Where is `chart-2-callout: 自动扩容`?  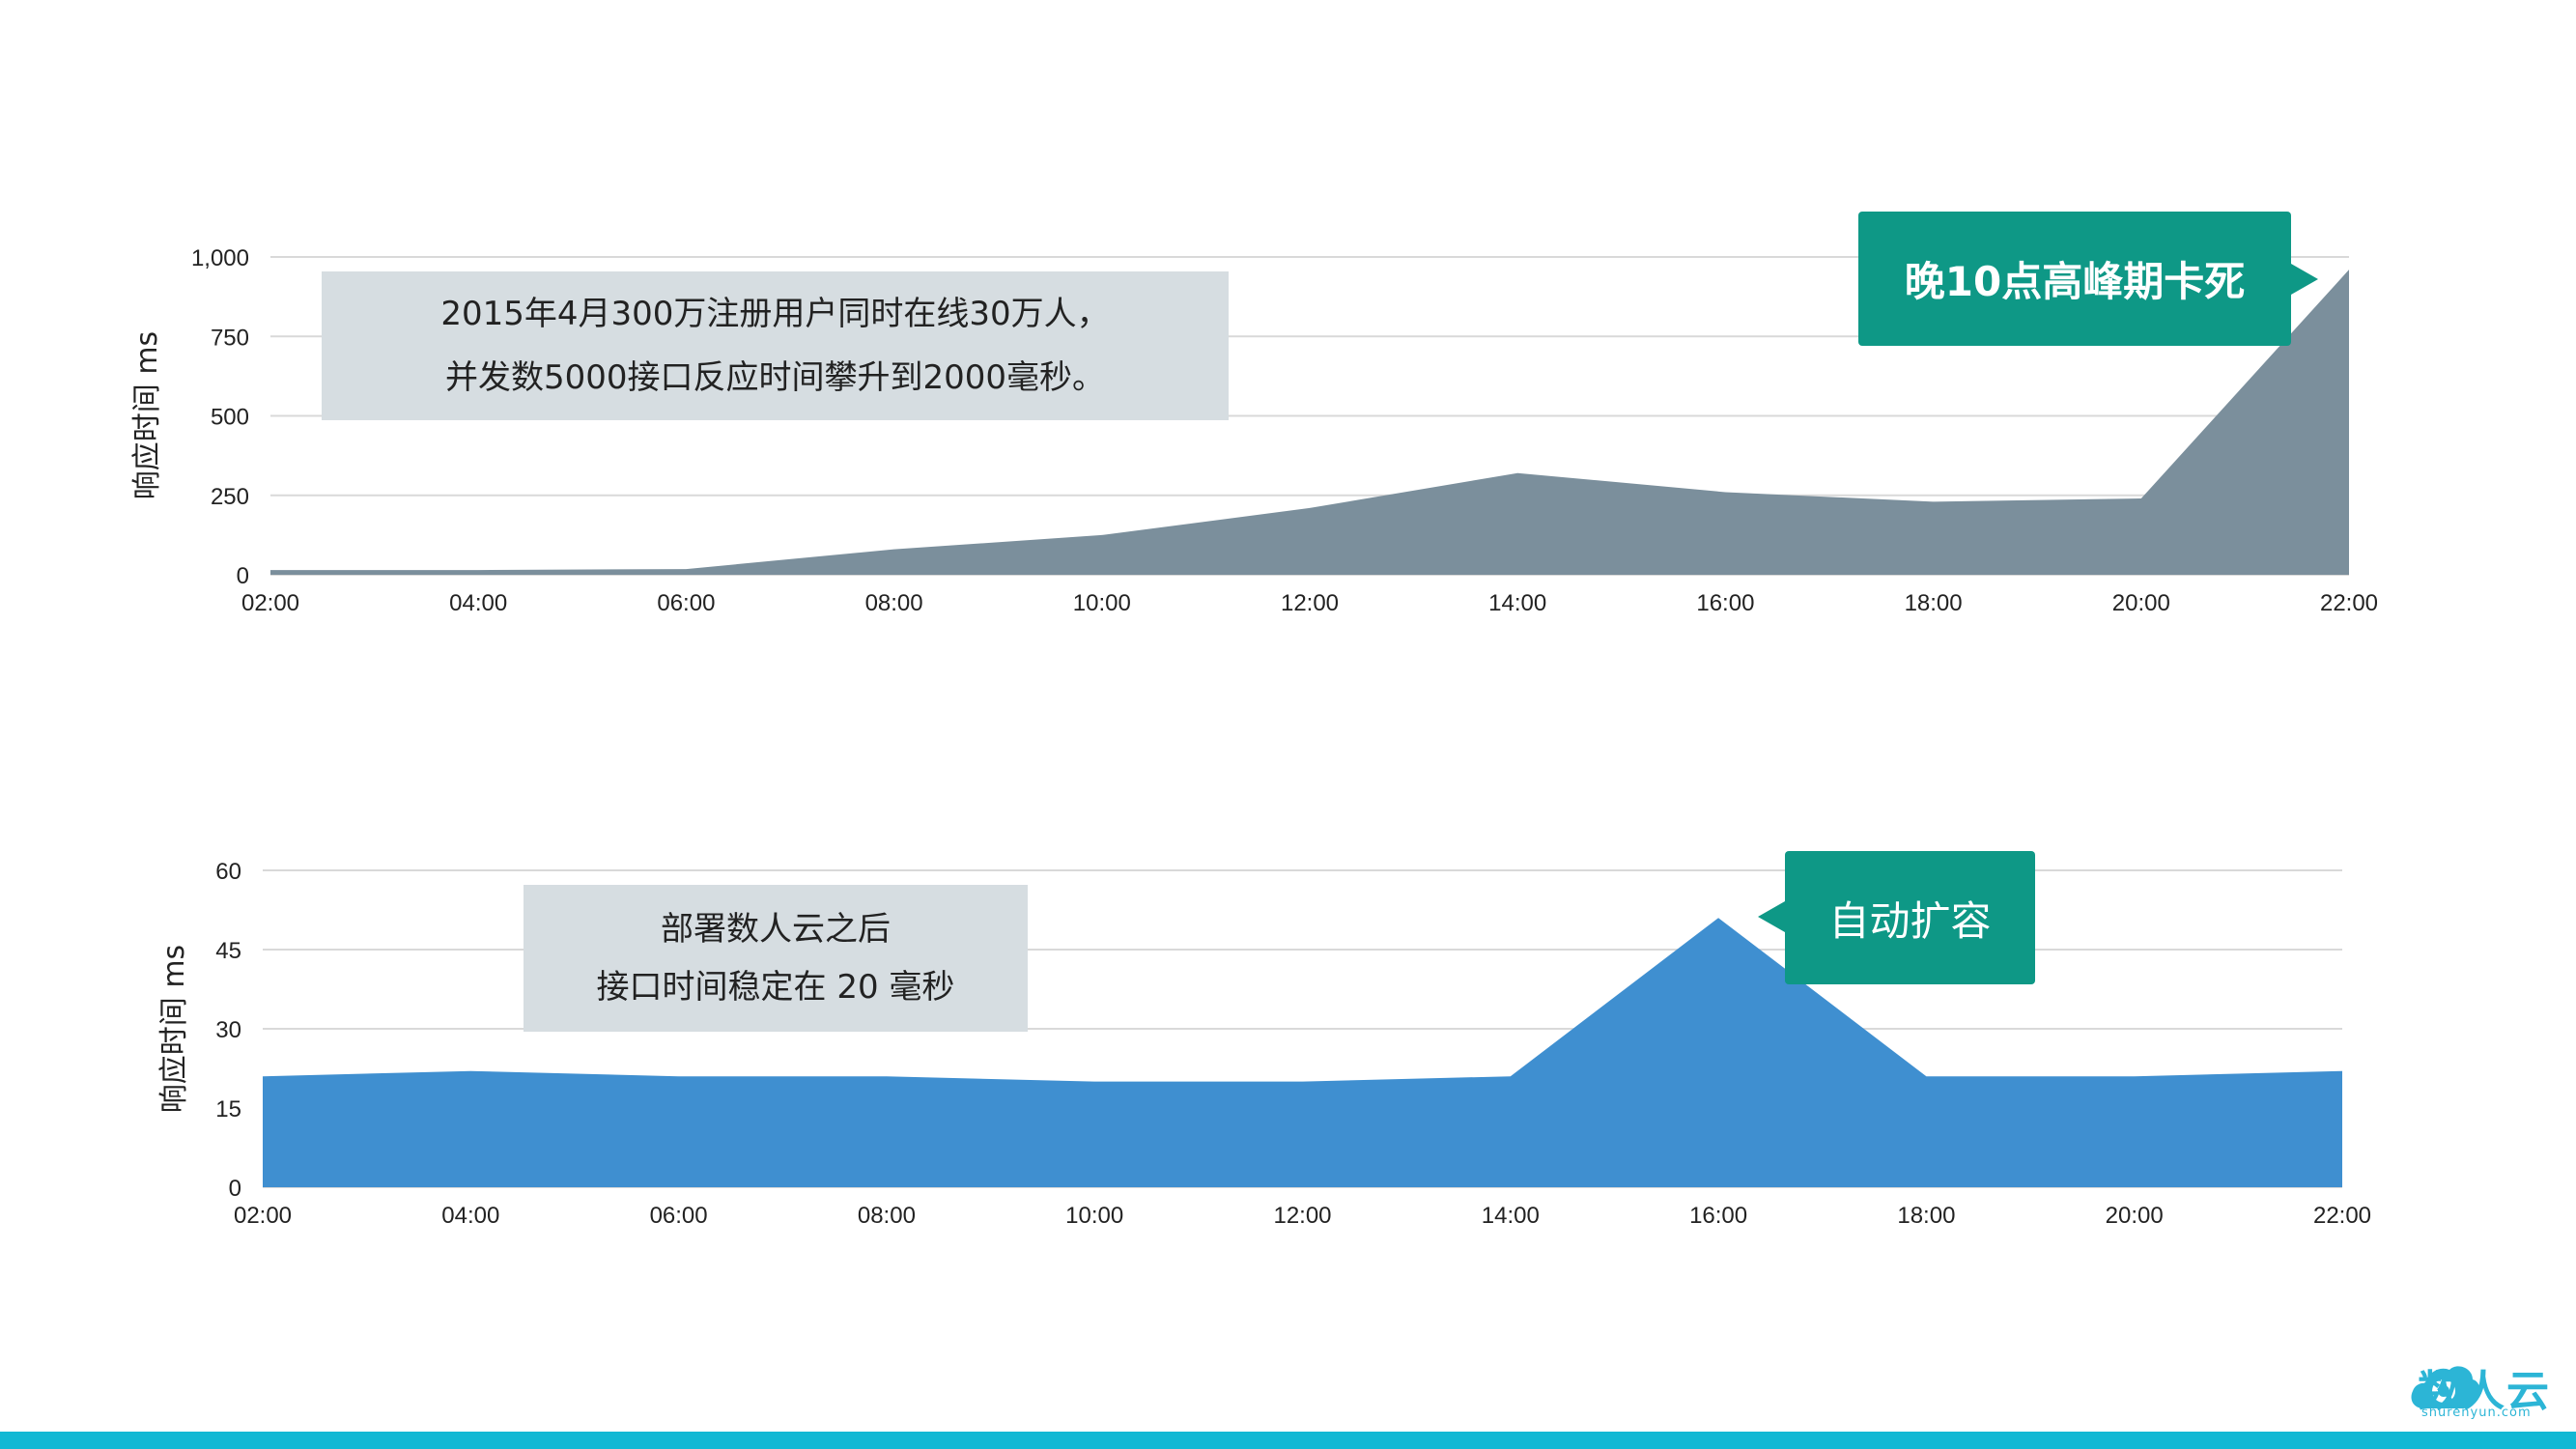
chart-2-callout: 自动扩容 is located at coordinates (1896, 917).